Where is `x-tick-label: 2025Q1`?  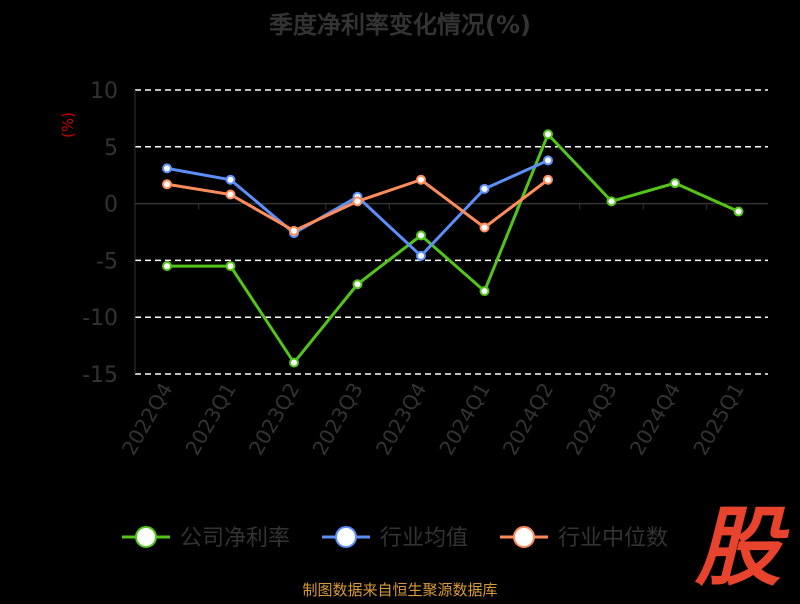 x-tick-label: 2025Q1 is located at coordinates (718, 419).